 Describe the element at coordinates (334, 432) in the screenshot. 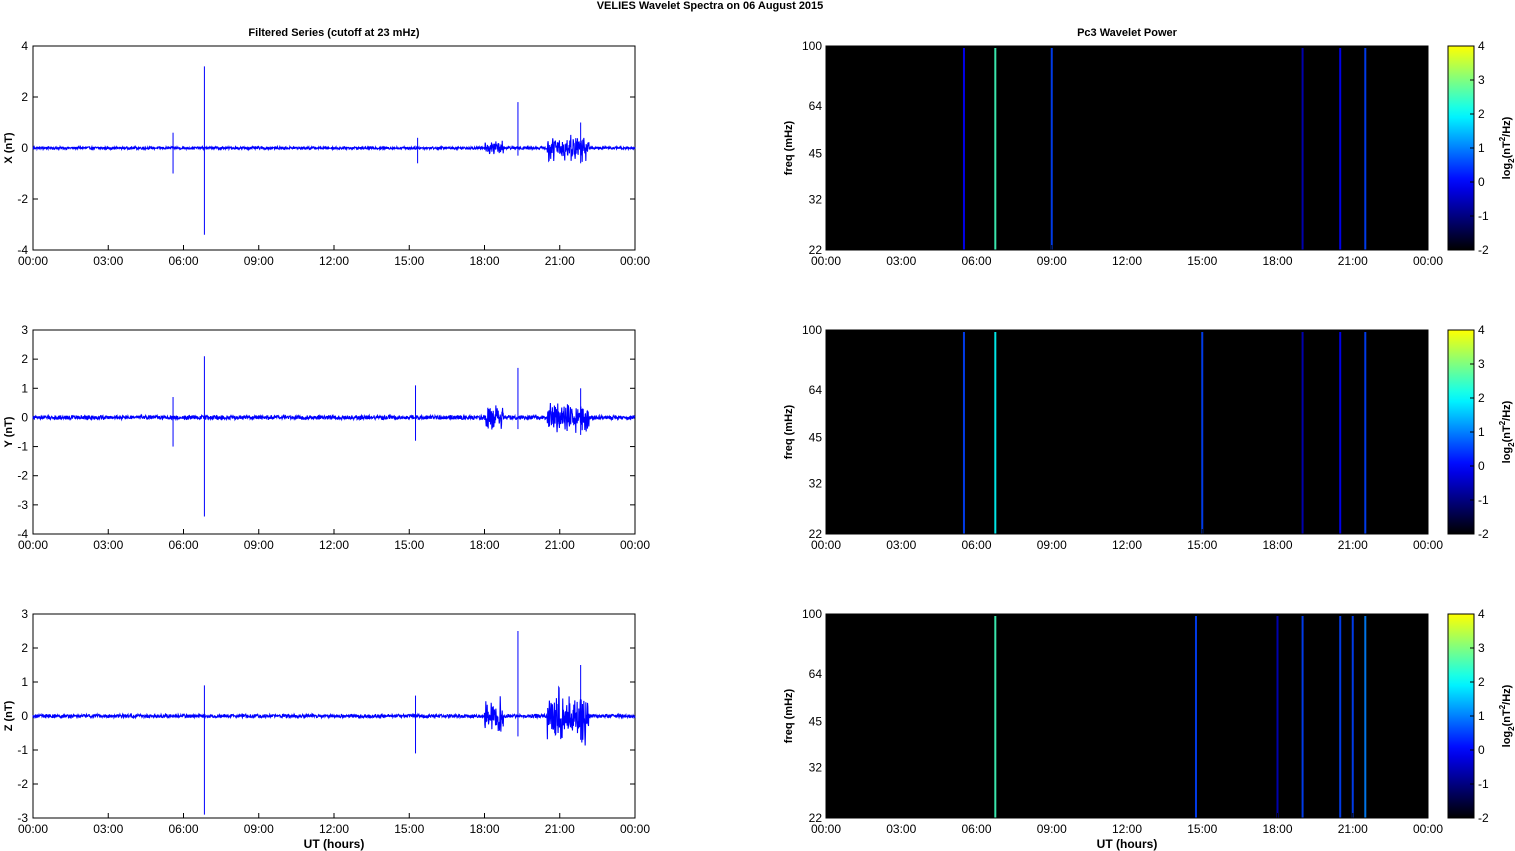

I see `plot-frame` at that location.